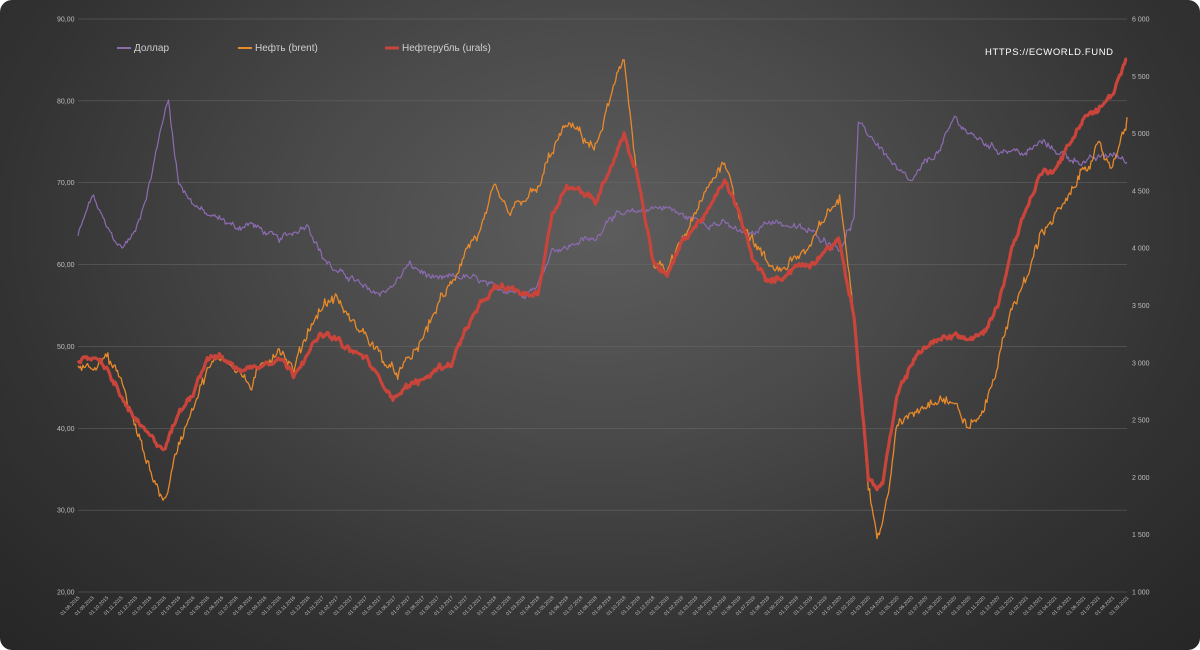 The height and width of the screenshot is (650, 1200). I want to click on left-tick-label: 50,00, so click(66, 347).